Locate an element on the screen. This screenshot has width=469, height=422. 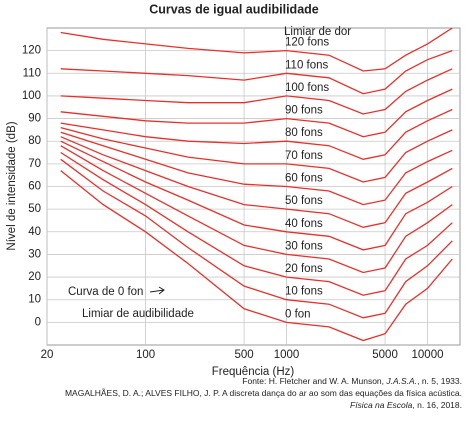
y-tick-label: 90 is located at coordinates (34, 119).